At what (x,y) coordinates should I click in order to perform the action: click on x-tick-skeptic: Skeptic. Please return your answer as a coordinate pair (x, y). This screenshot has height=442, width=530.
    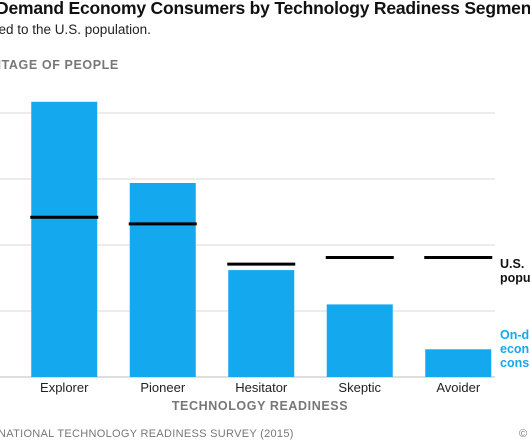
    Looking at the image, I should click on (359, 387).